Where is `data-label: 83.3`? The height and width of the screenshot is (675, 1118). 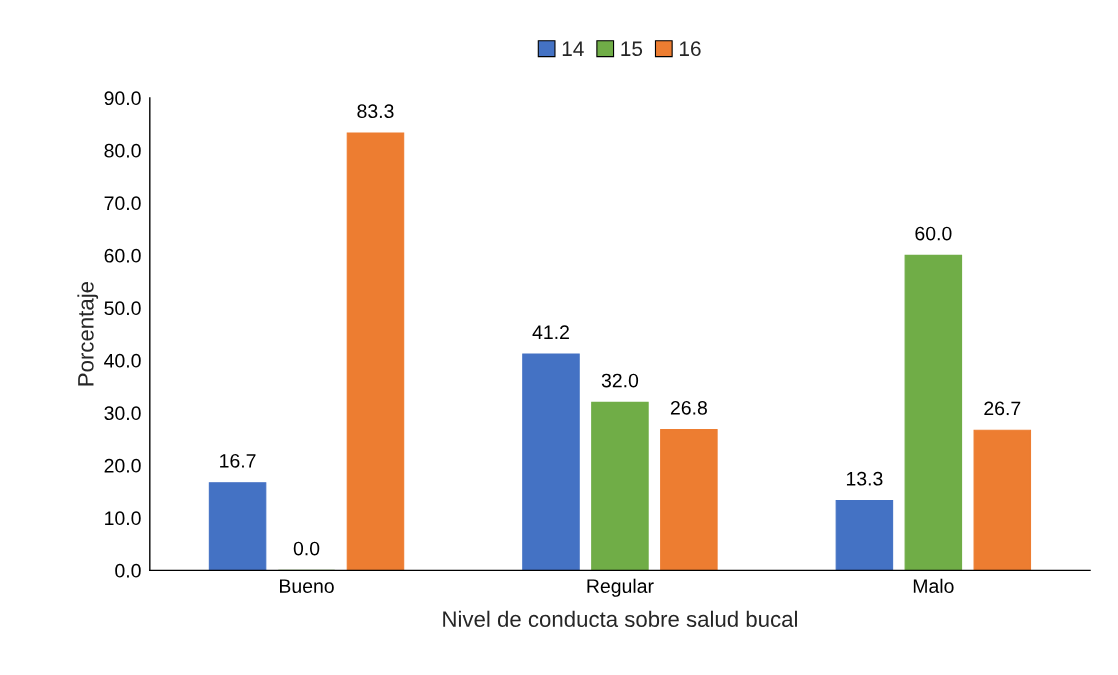
data-label: 83.3 is located at coordinates (375, 111).